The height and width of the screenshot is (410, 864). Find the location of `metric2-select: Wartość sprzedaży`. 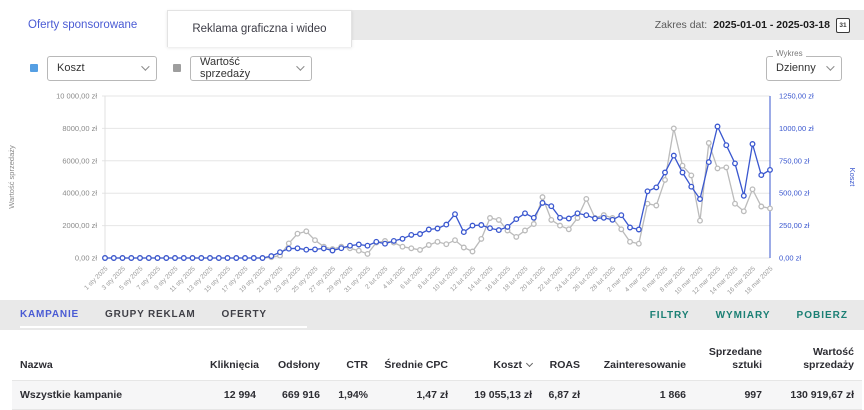

metric2-select: Wartość sprzedaży is located at coordinates (251, 68).